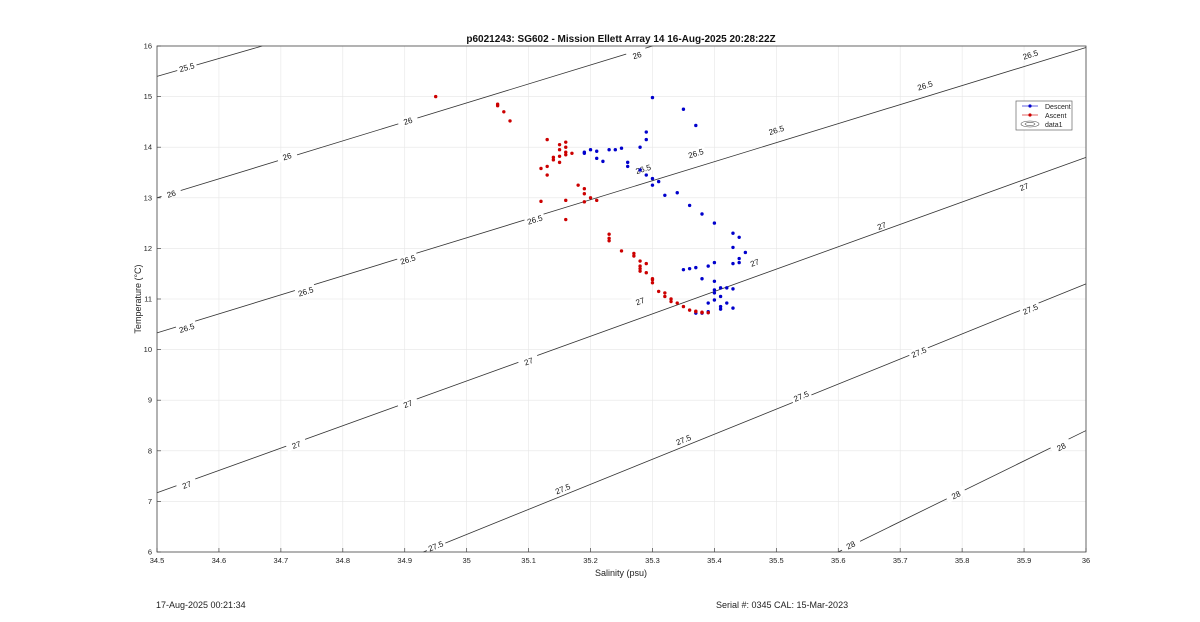 The height and width of the screenshot is (622, 1200). Describe the element at coordinates (187, 67) in the screenshot. I see `contour-label-text: 25.5` at that location.